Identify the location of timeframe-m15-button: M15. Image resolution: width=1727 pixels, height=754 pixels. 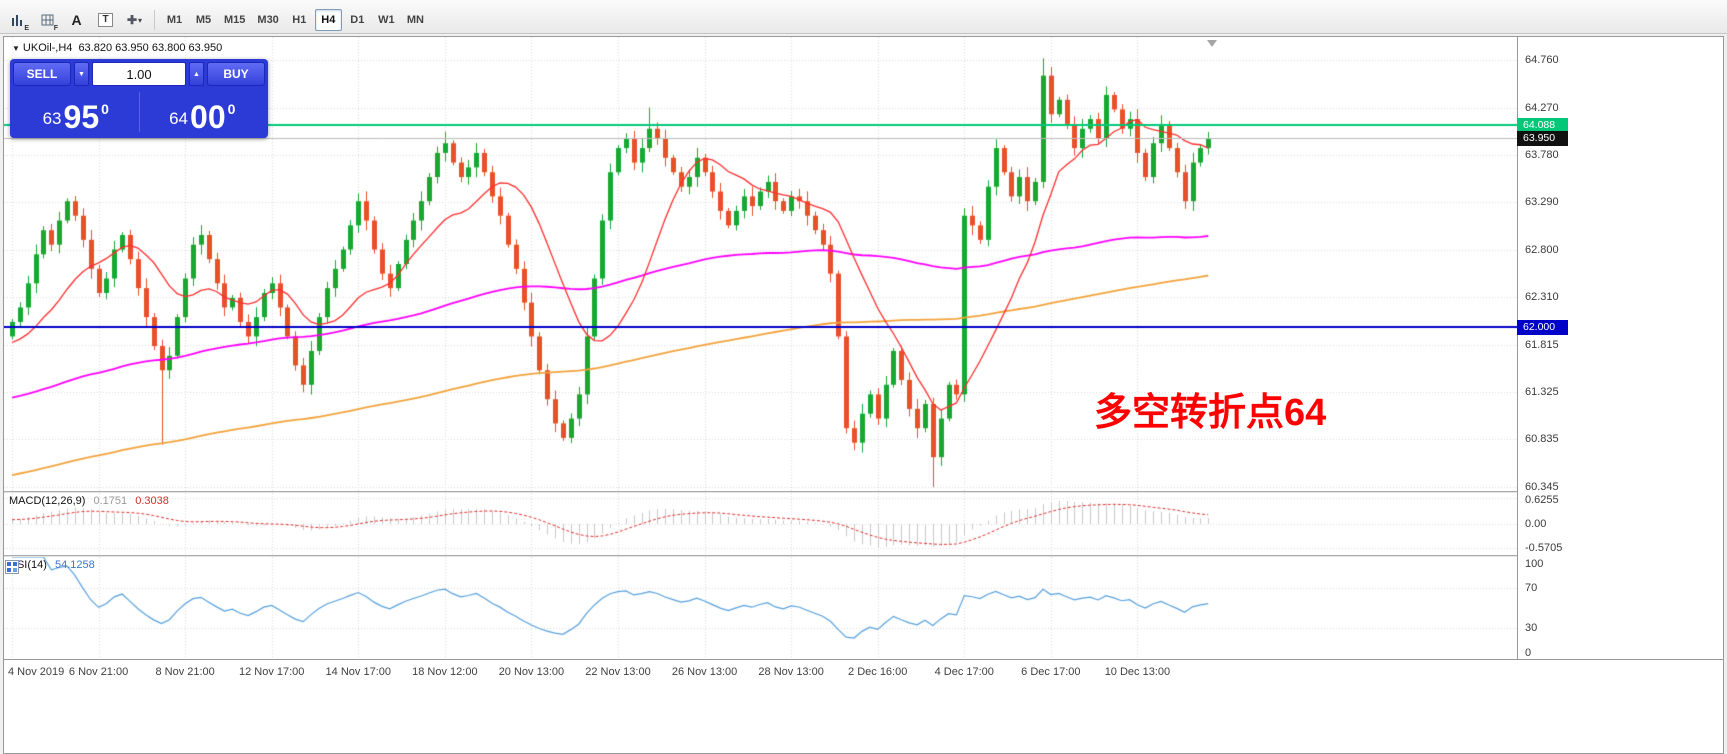
(234, 20).